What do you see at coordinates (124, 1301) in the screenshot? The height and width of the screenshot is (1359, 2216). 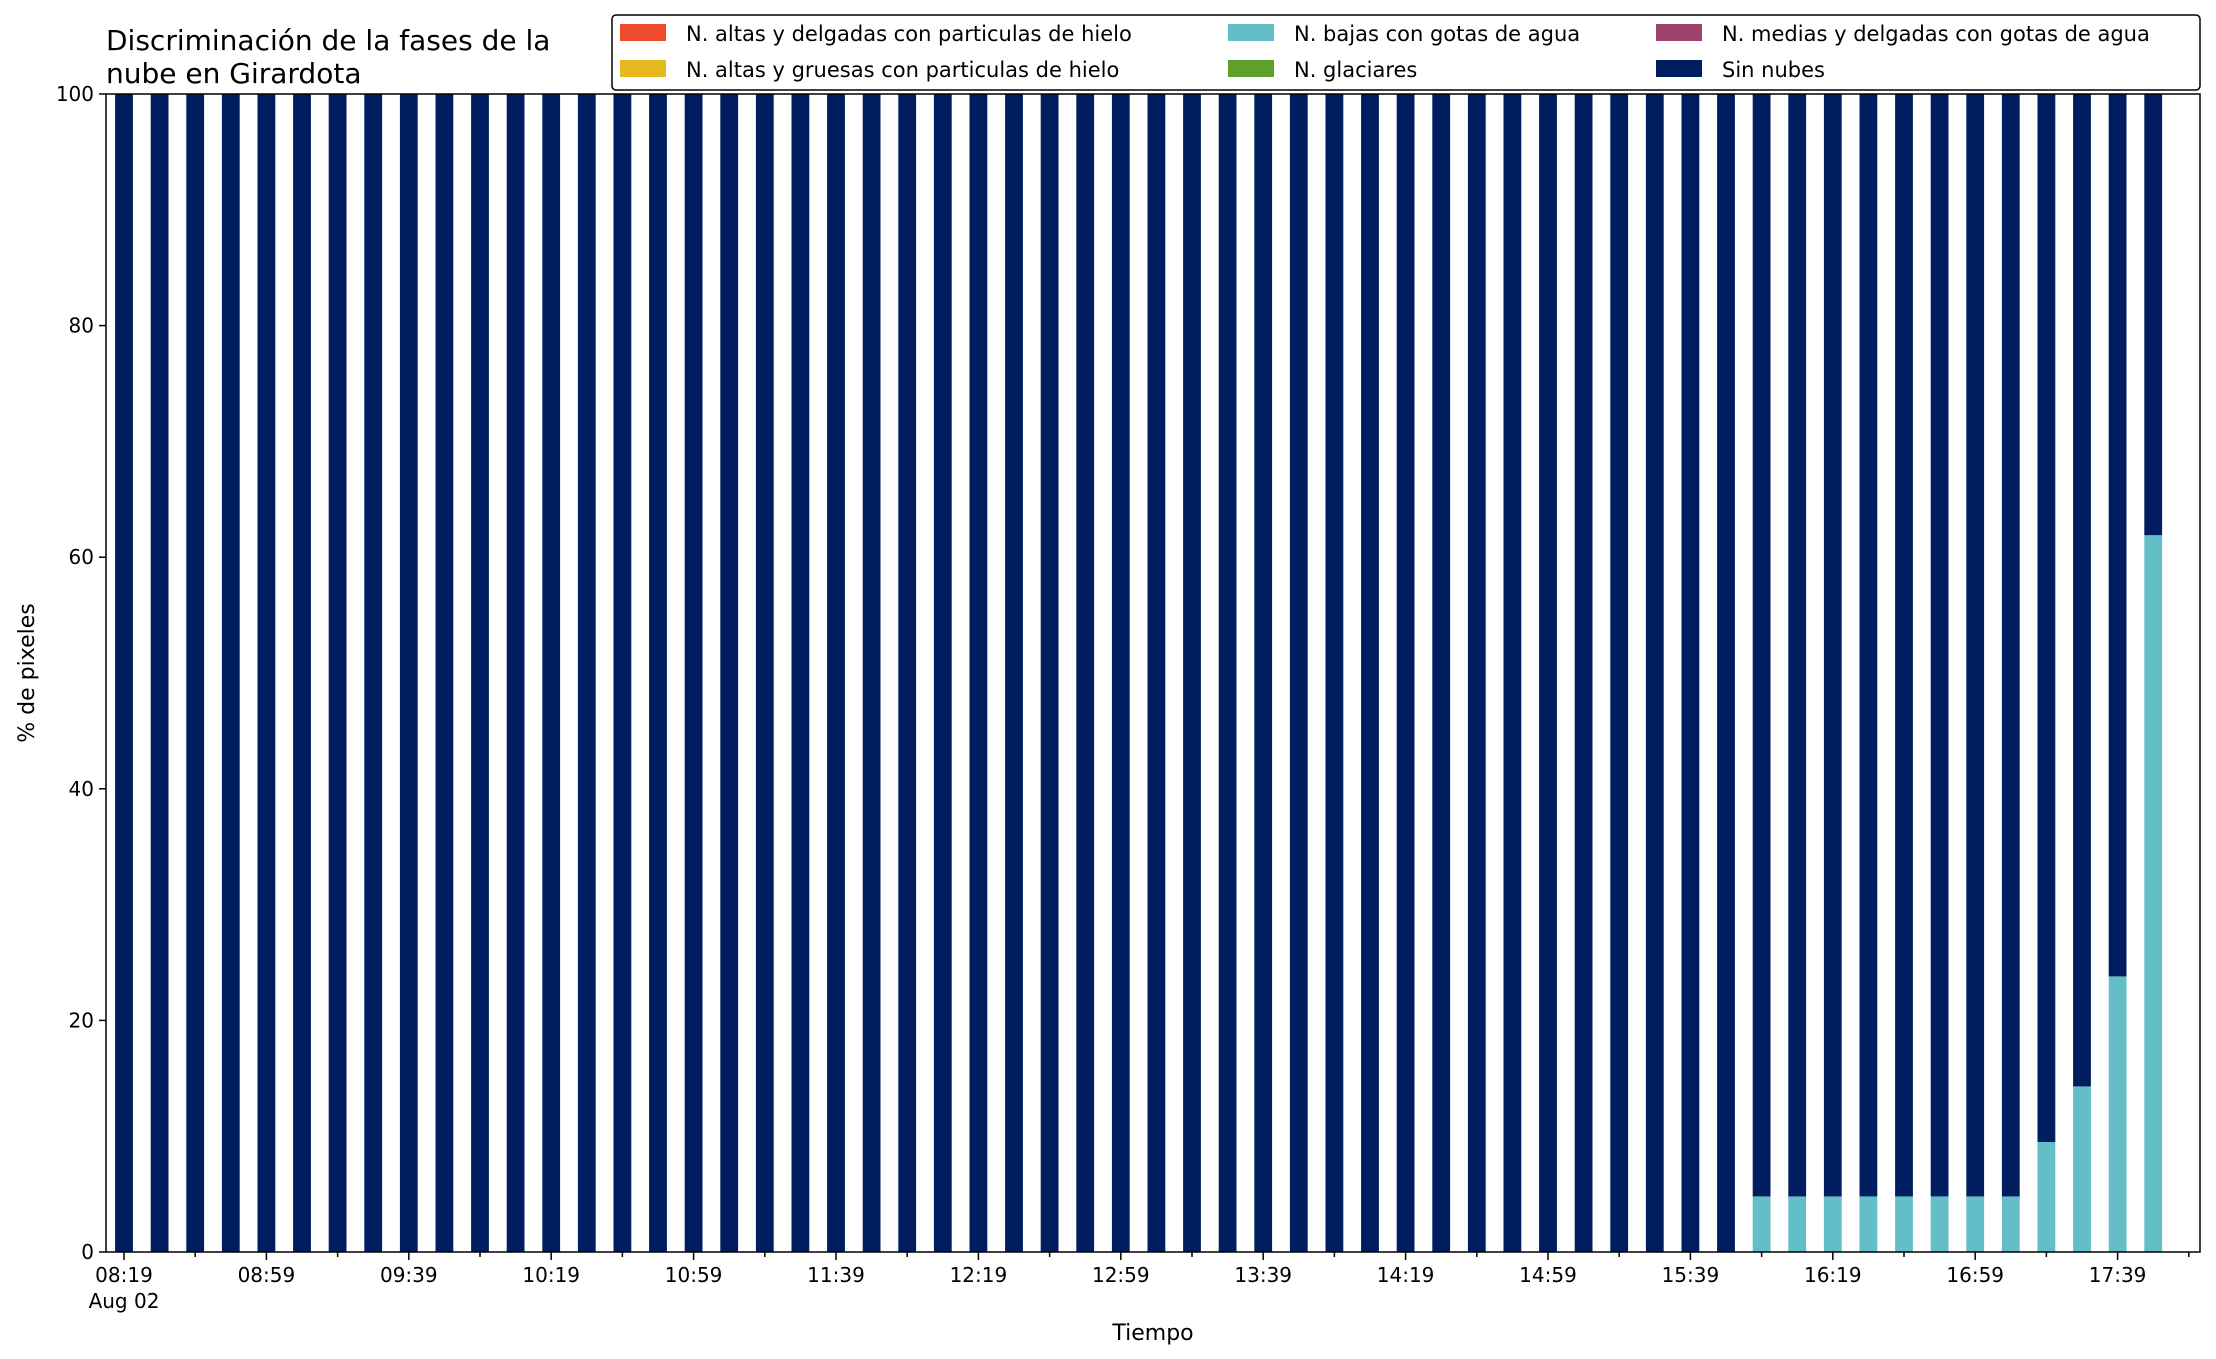 I see `x-date-label: Aug 02` at bounding box center [124, 1301].